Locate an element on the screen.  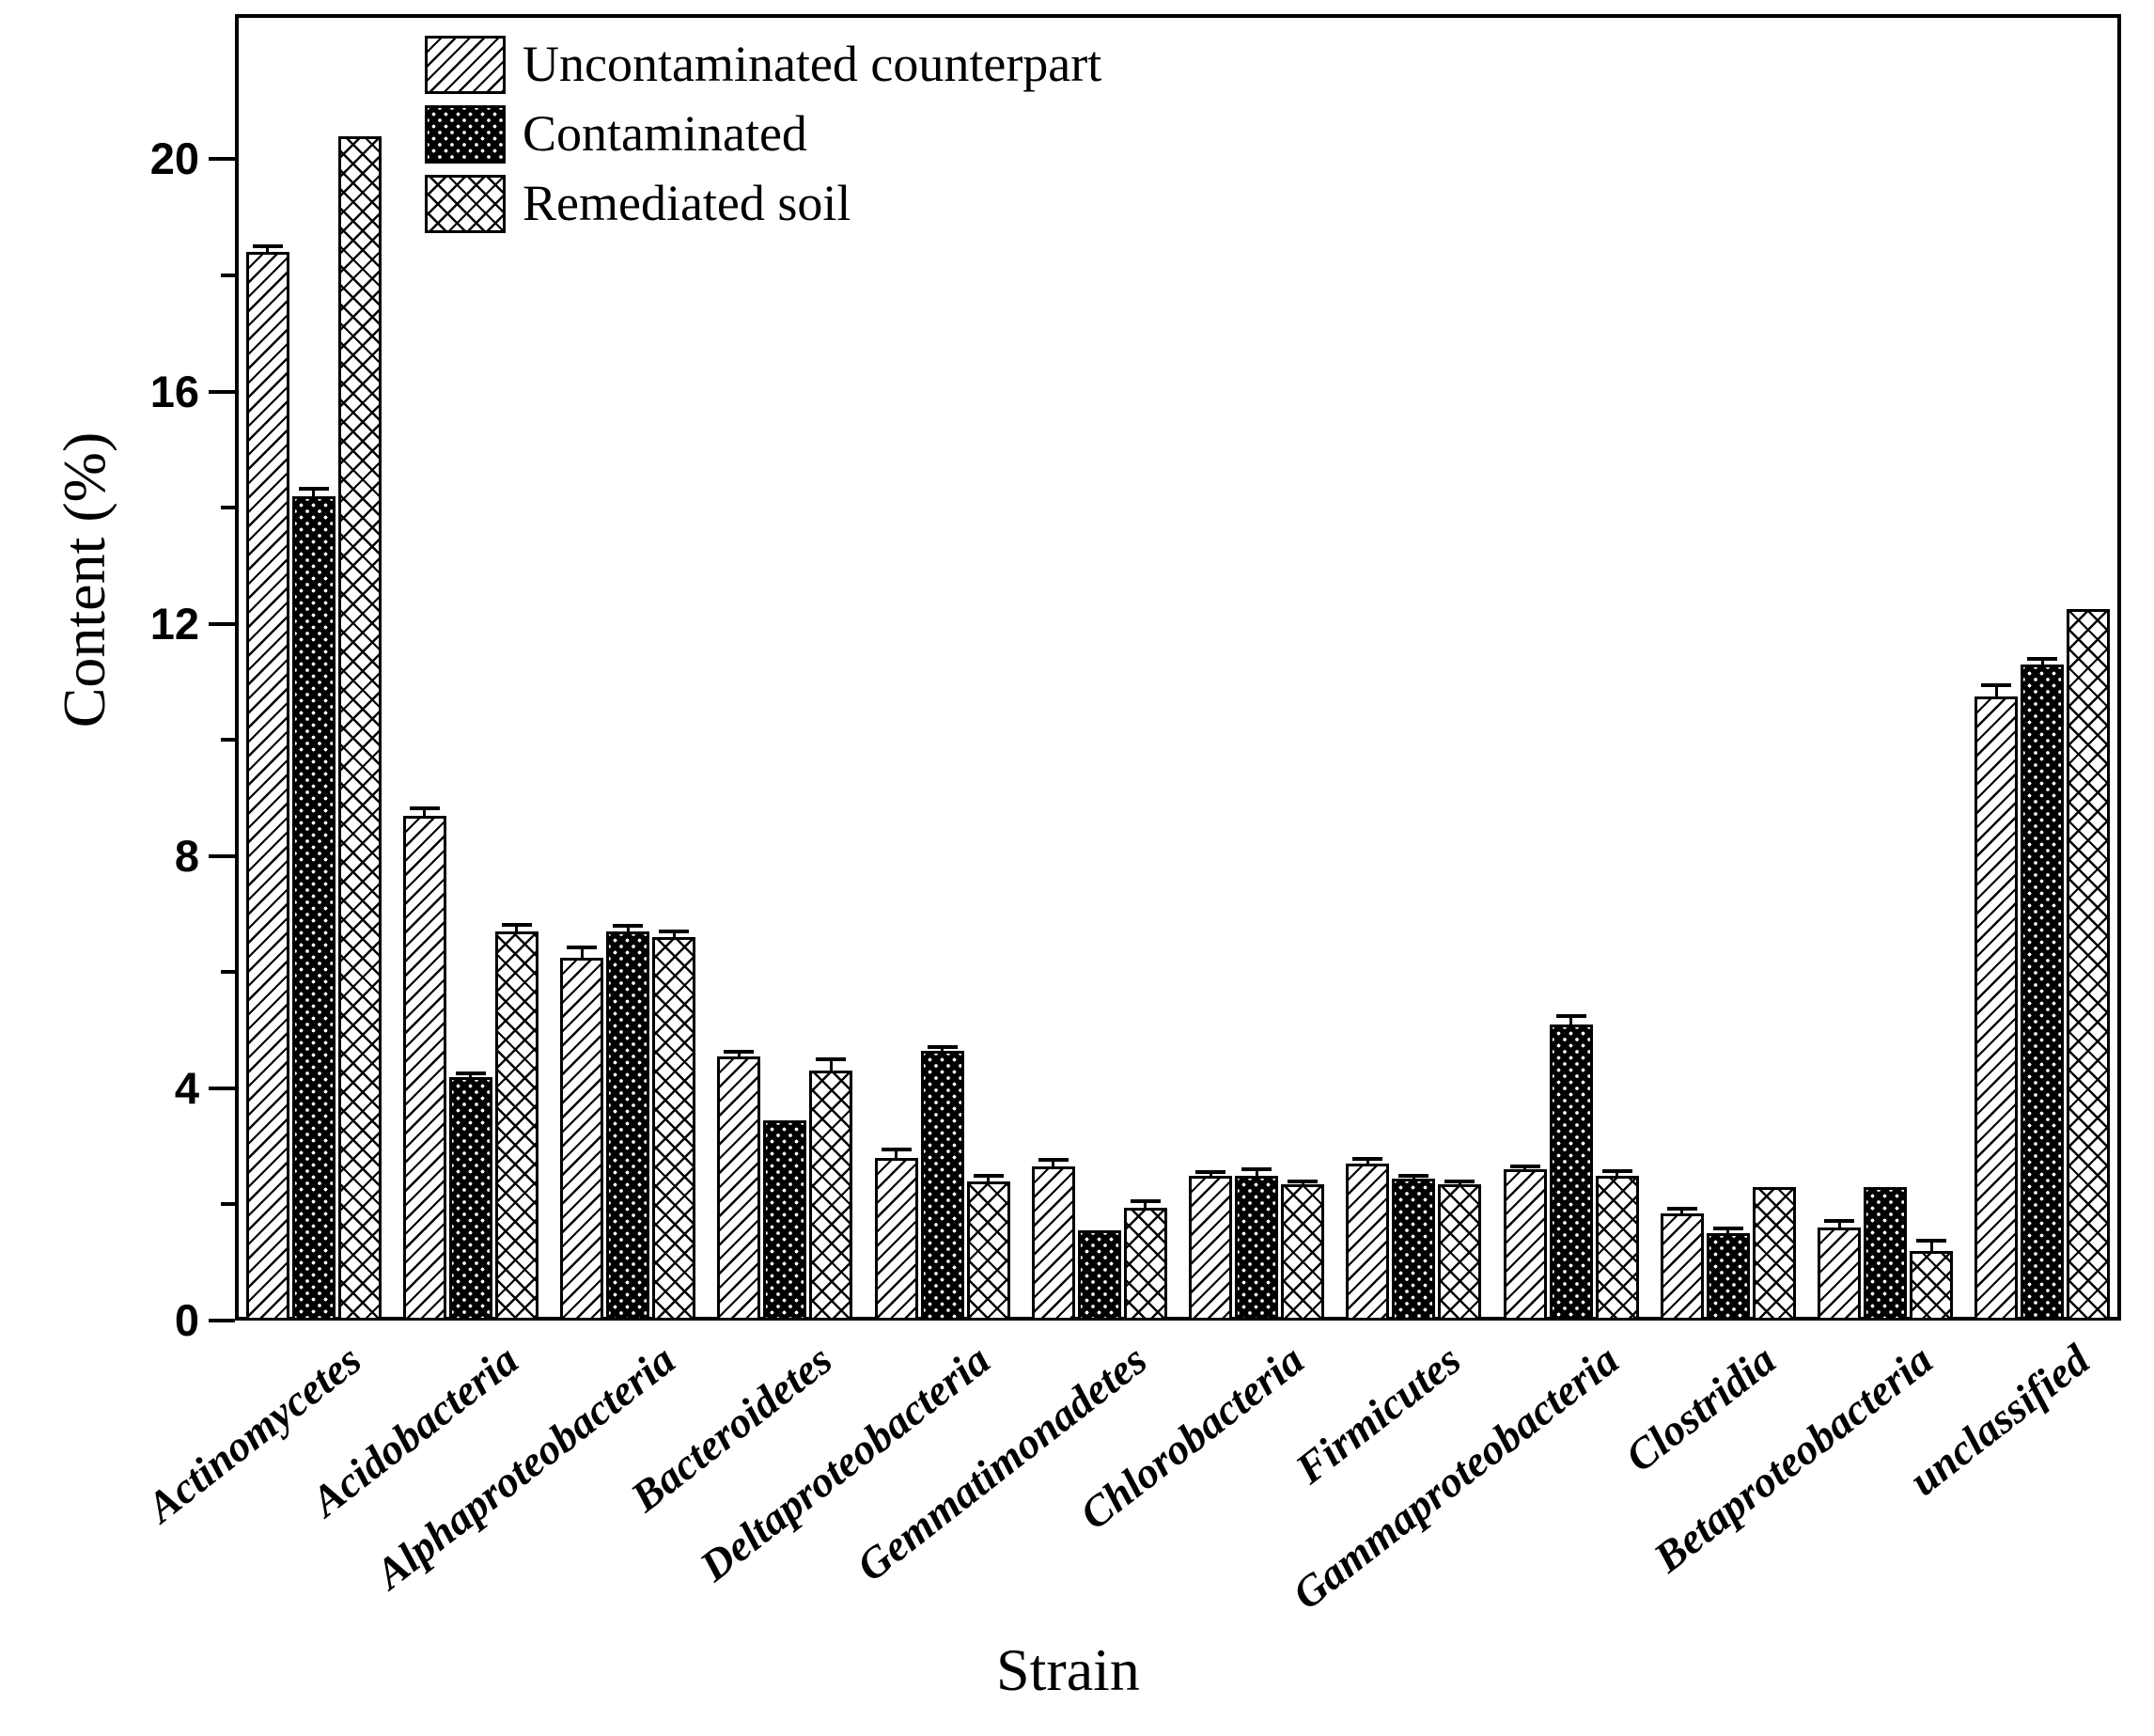
x-category-label: Betaproteobacteria is located at coordinates (1793, 1458).